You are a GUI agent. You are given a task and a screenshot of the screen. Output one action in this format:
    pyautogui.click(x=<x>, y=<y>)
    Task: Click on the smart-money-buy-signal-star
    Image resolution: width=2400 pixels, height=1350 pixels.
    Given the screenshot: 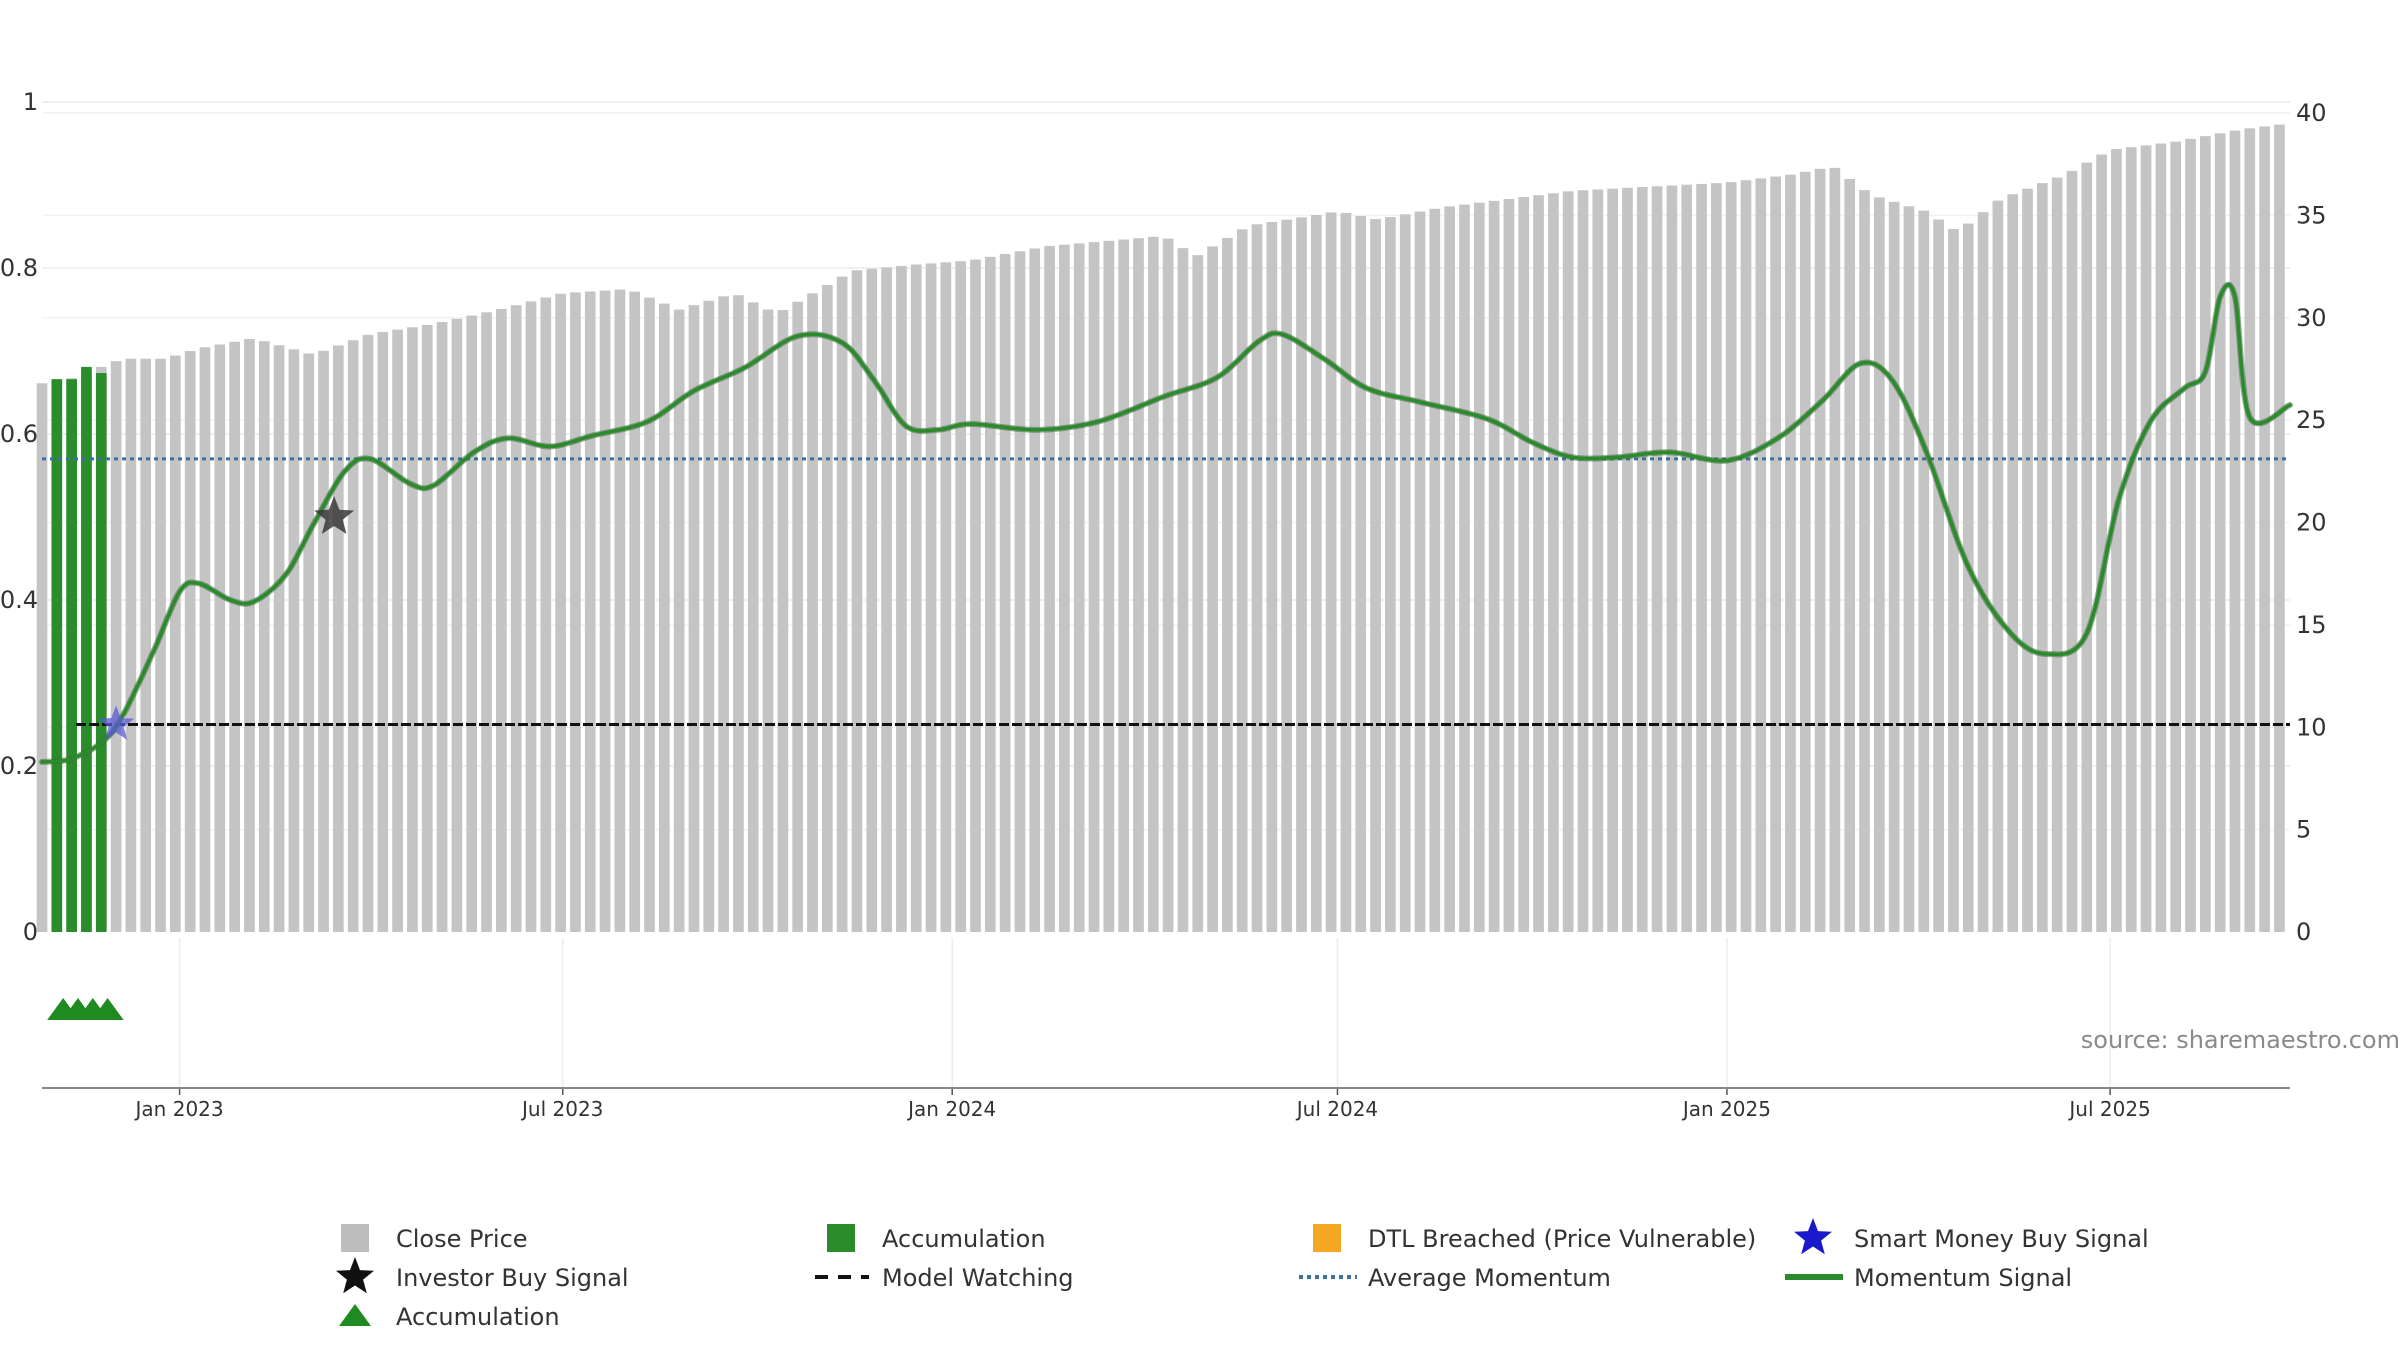 What is the action you would take?
    pyautogui.click(x=116, y=722)
    